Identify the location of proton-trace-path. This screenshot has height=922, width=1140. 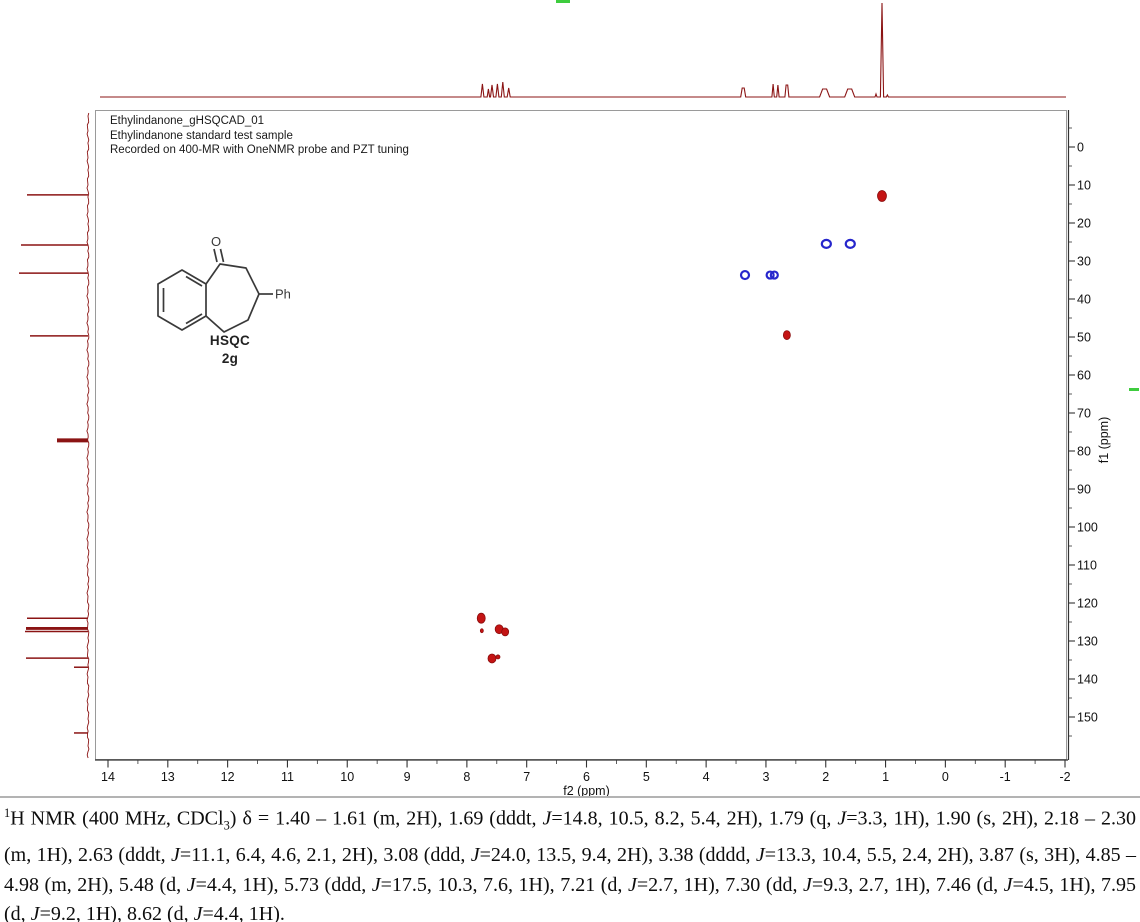
(583, 50).